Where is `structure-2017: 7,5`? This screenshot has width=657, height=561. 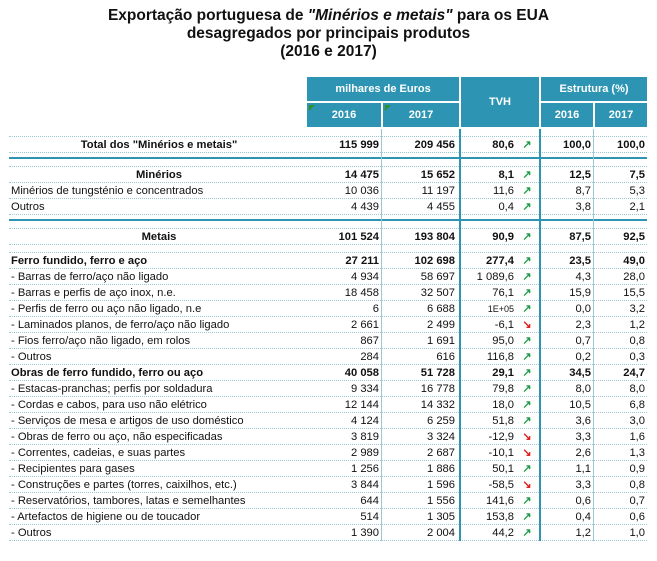 structure-2017: 7,5 is located at coordinates (637, 175).